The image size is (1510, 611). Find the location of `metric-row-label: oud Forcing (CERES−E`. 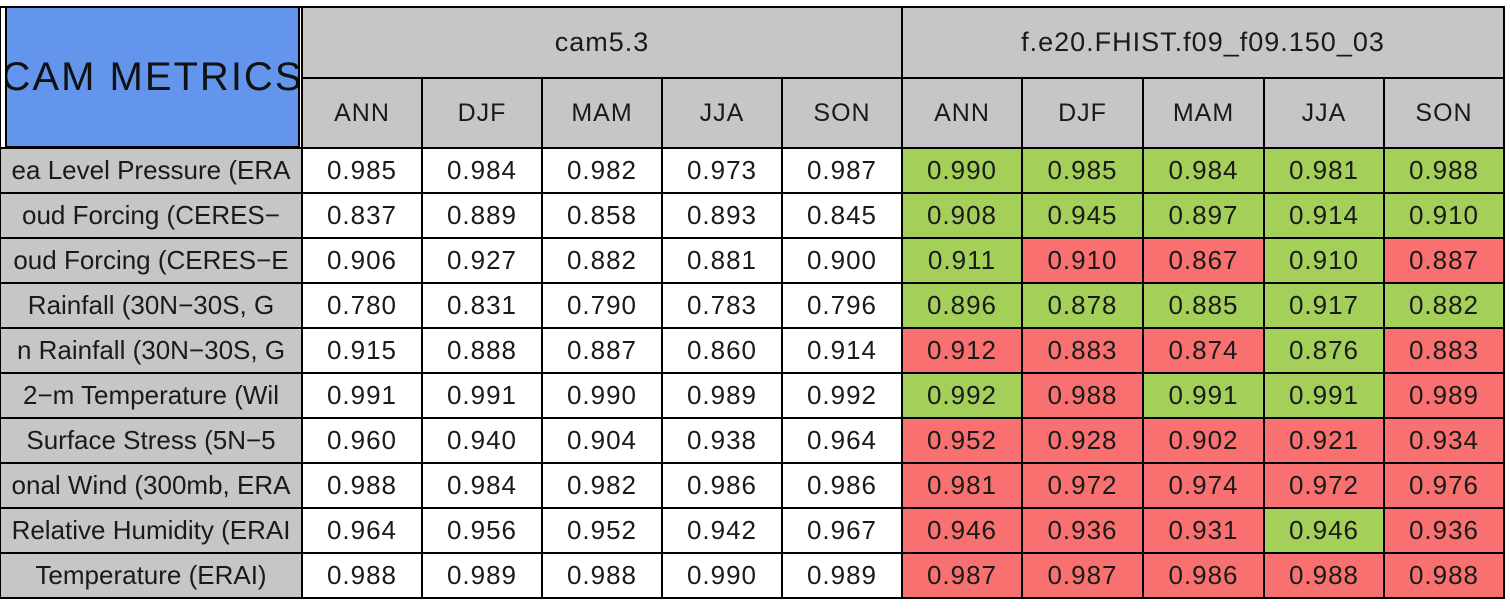

metric-row-label: oud Forcing (CERES−E is located at coordinates (151, 260).